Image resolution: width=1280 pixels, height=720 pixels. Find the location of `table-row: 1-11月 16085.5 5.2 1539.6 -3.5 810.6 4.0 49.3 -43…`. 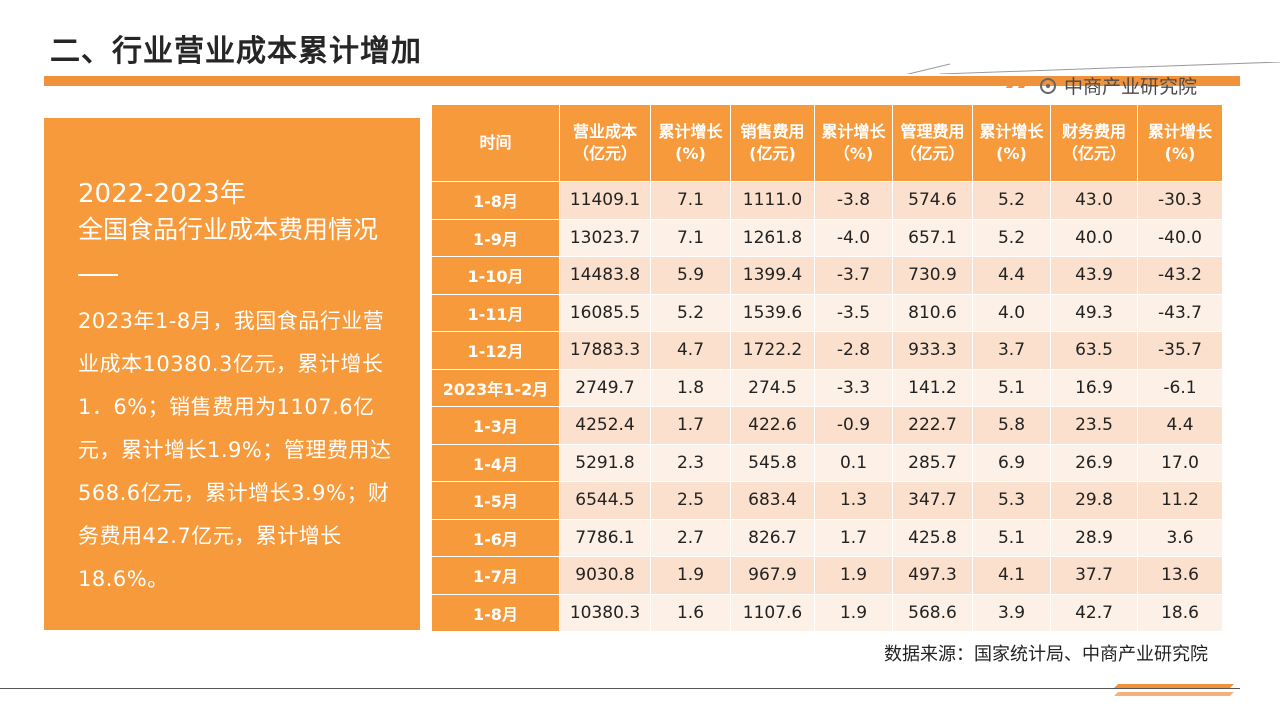

table-row: 1-11月 16085.5 5.2 1539.6 -3.5 810.6 4.0 49.3 -43… is located at coordinates (827, 312).